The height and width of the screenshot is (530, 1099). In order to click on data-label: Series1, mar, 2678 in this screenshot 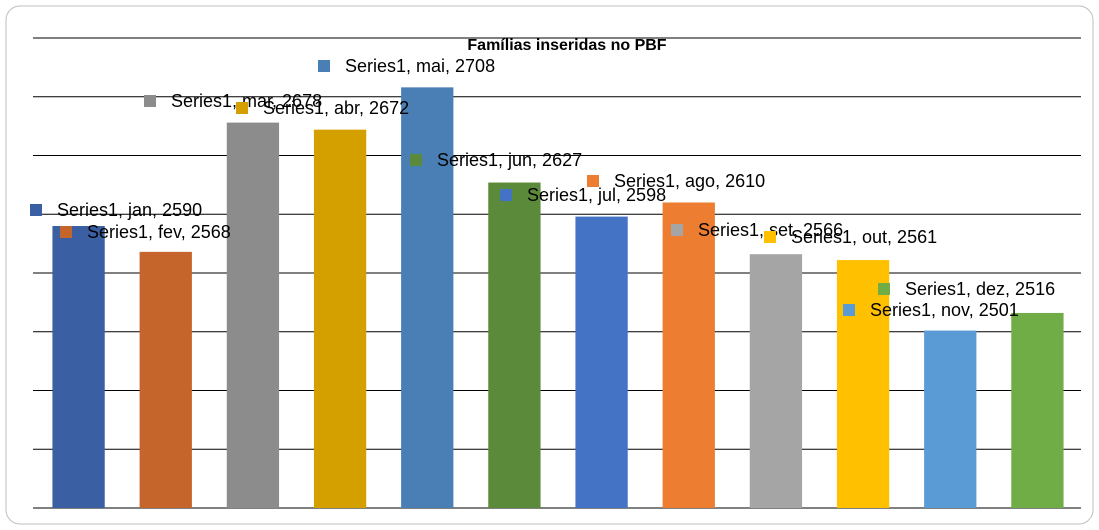, I will do `click(246, 101)`.